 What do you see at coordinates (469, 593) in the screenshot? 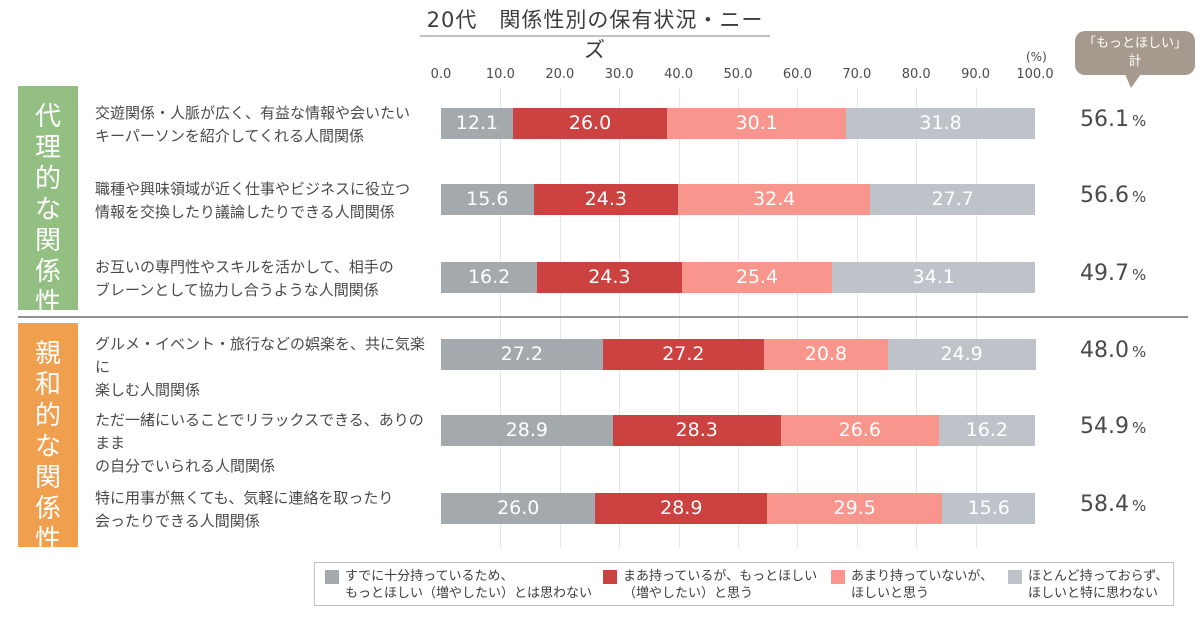
I see `legend-text: もっとほしい（増やしたい）とは思わない` at bounding box center [469, 593].